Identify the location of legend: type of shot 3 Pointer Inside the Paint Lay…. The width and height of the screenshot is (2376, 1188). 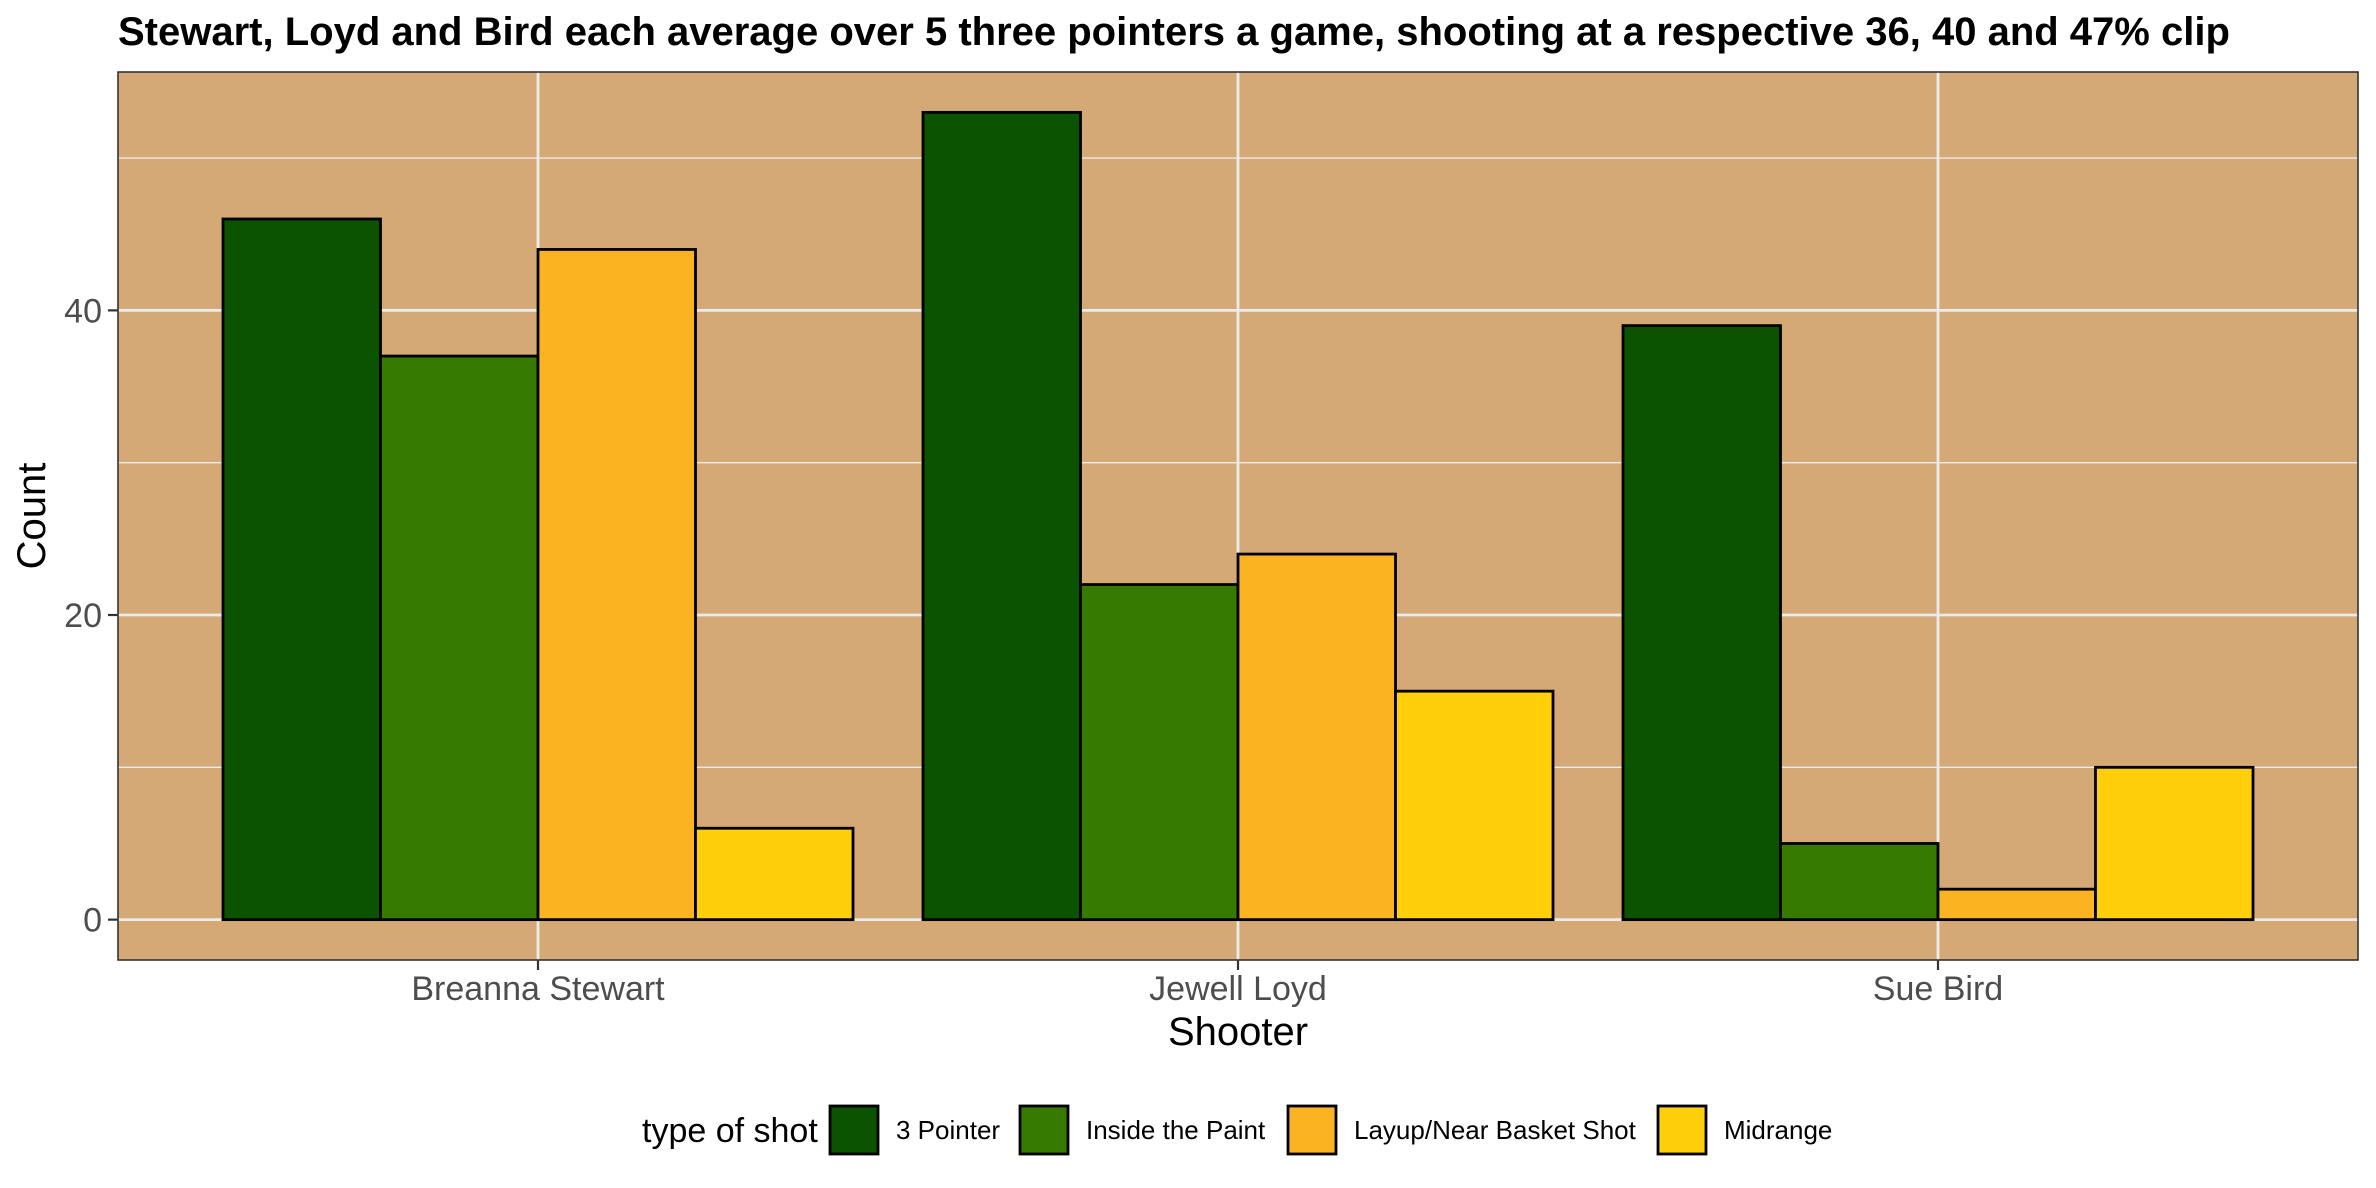
(1237, 1130).